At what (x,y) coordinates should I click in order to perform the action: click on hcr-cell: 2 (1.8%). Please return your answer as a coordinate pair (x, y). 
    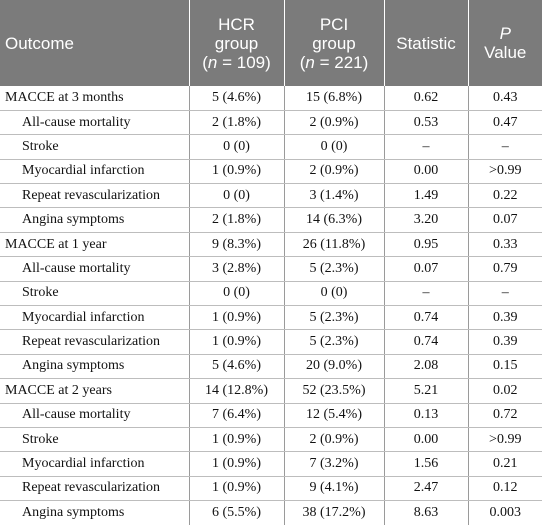
    Looking at the image, I should click on (237, 220).